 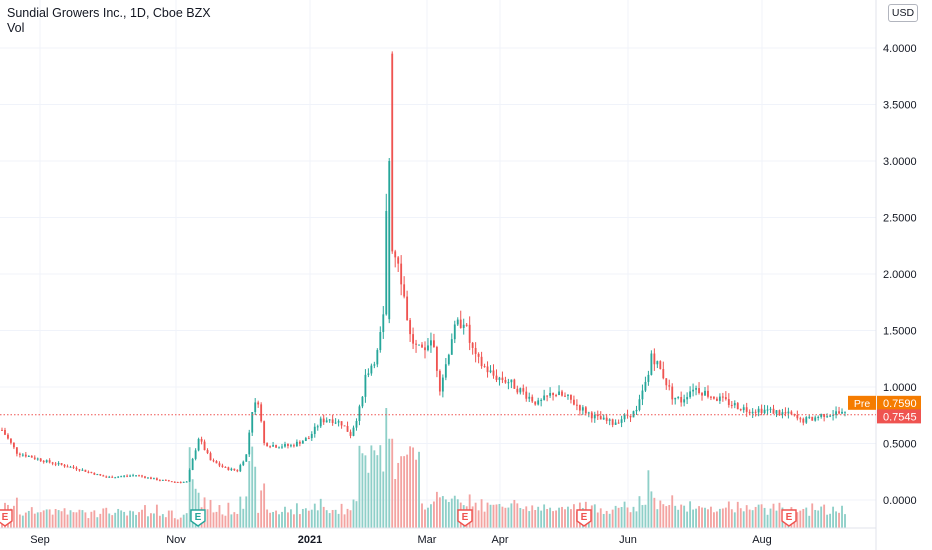 What do you see at coordinates (584, 518) in the screenshot?
I see `earnings-marker` at bounding box center [584, 518].